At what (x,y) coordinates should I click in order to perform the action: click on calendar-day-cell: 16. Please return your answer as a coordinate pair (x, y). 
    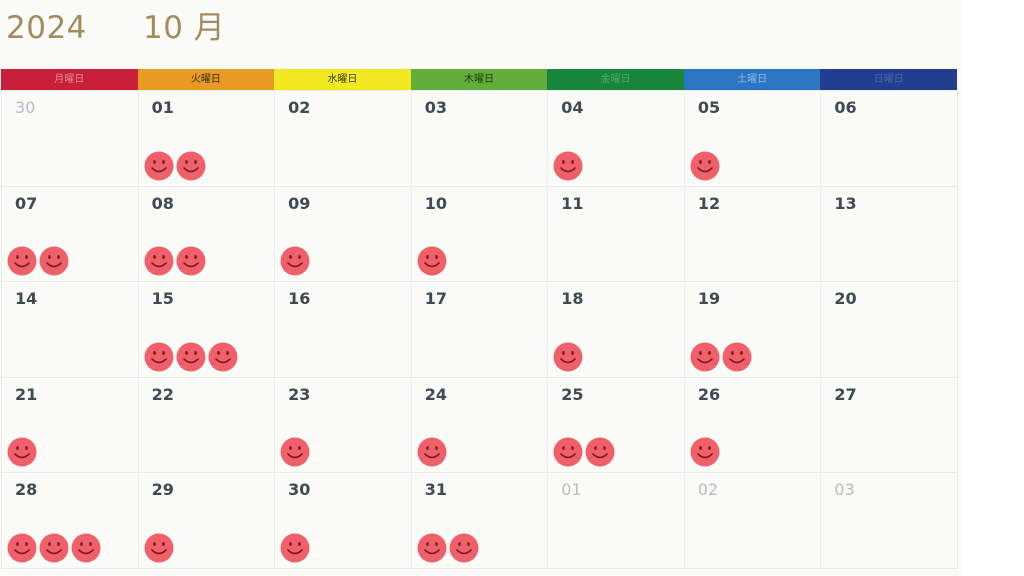
    Looking at the image, I should click on (343, 330).